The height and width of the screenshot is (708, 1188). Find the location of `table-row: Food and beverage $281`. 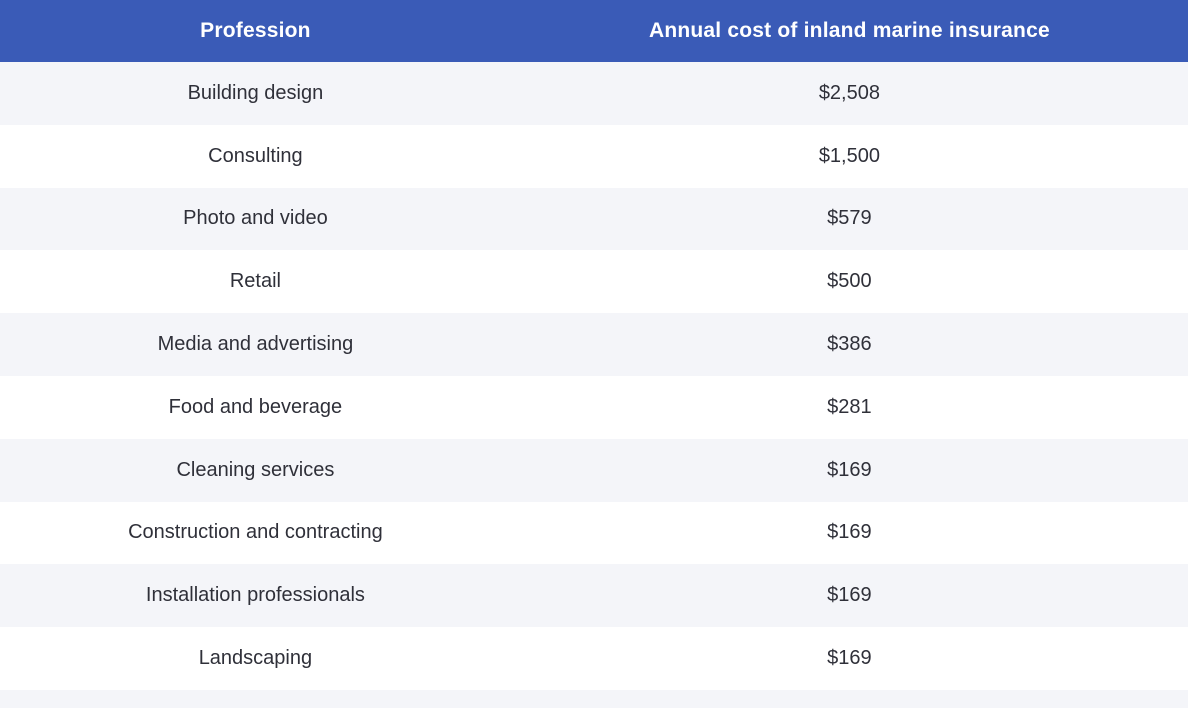

table-row: Food and beverage $281 is located at coordinates (594, 407).